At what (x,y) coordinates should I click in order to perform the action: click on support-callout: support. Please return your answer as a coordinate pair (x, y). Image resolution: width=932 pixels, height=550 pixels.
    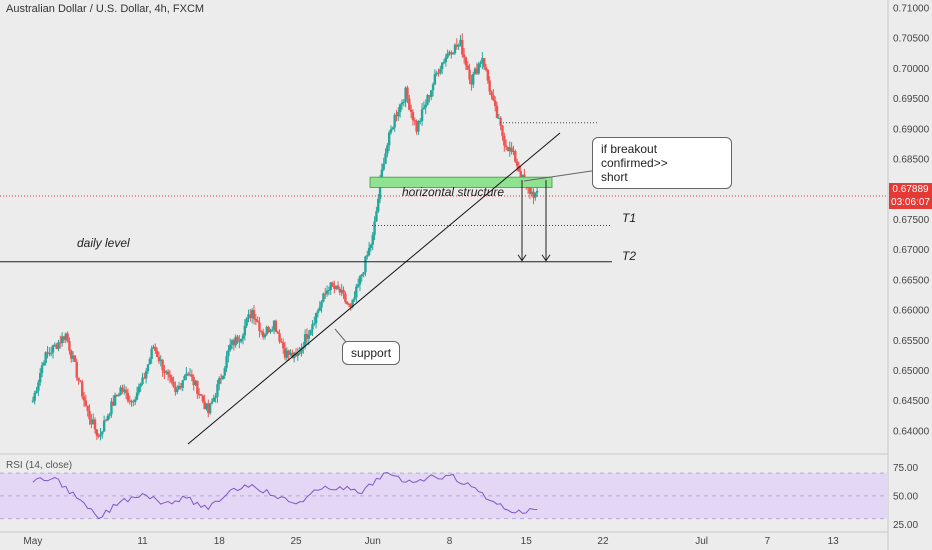
    Looking at the image, I should click on (371, 353).